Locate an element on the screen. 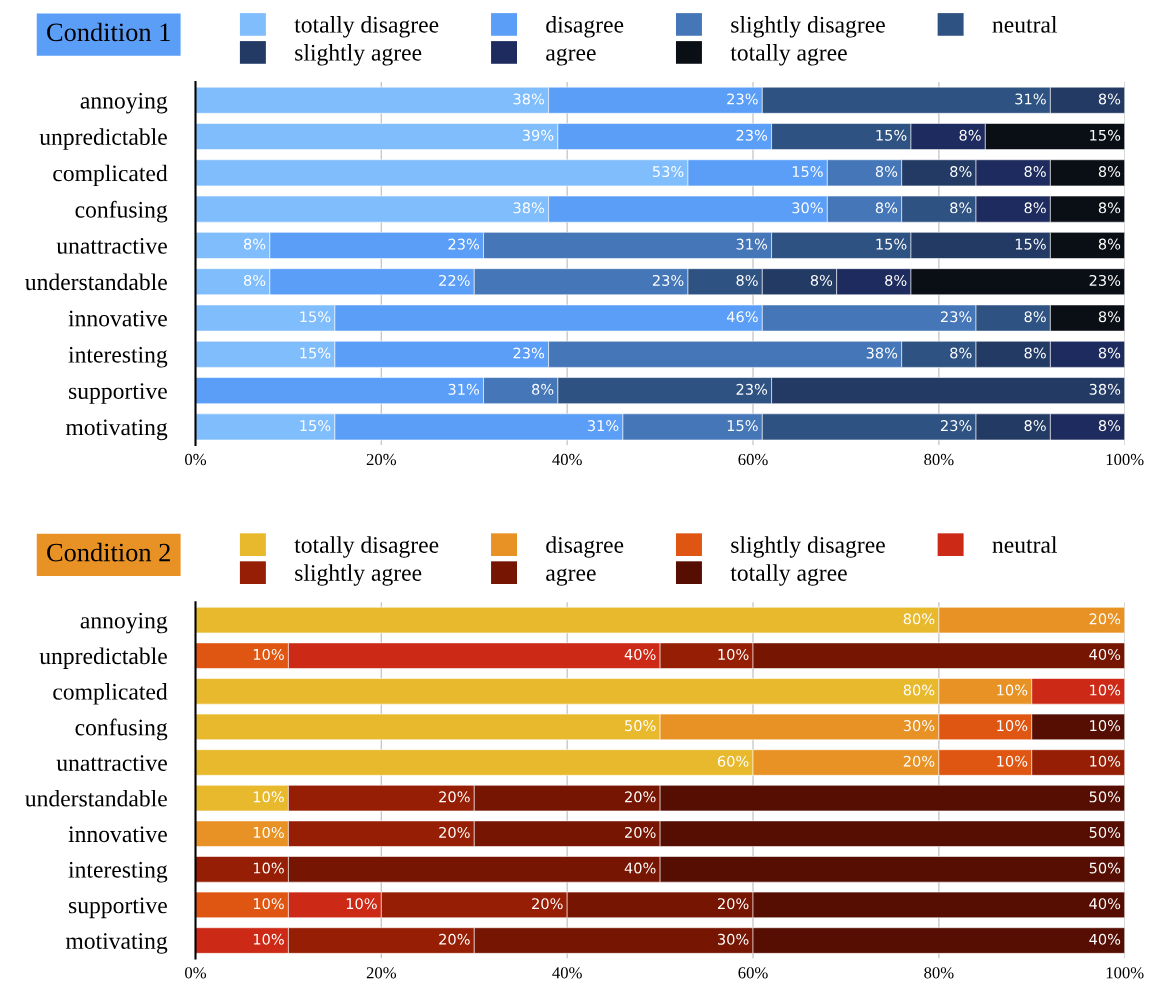 Image resolution: width=1150 pixels, height=989 pixels. x-tick-label: 100% is located at coordinates (1125, 973).